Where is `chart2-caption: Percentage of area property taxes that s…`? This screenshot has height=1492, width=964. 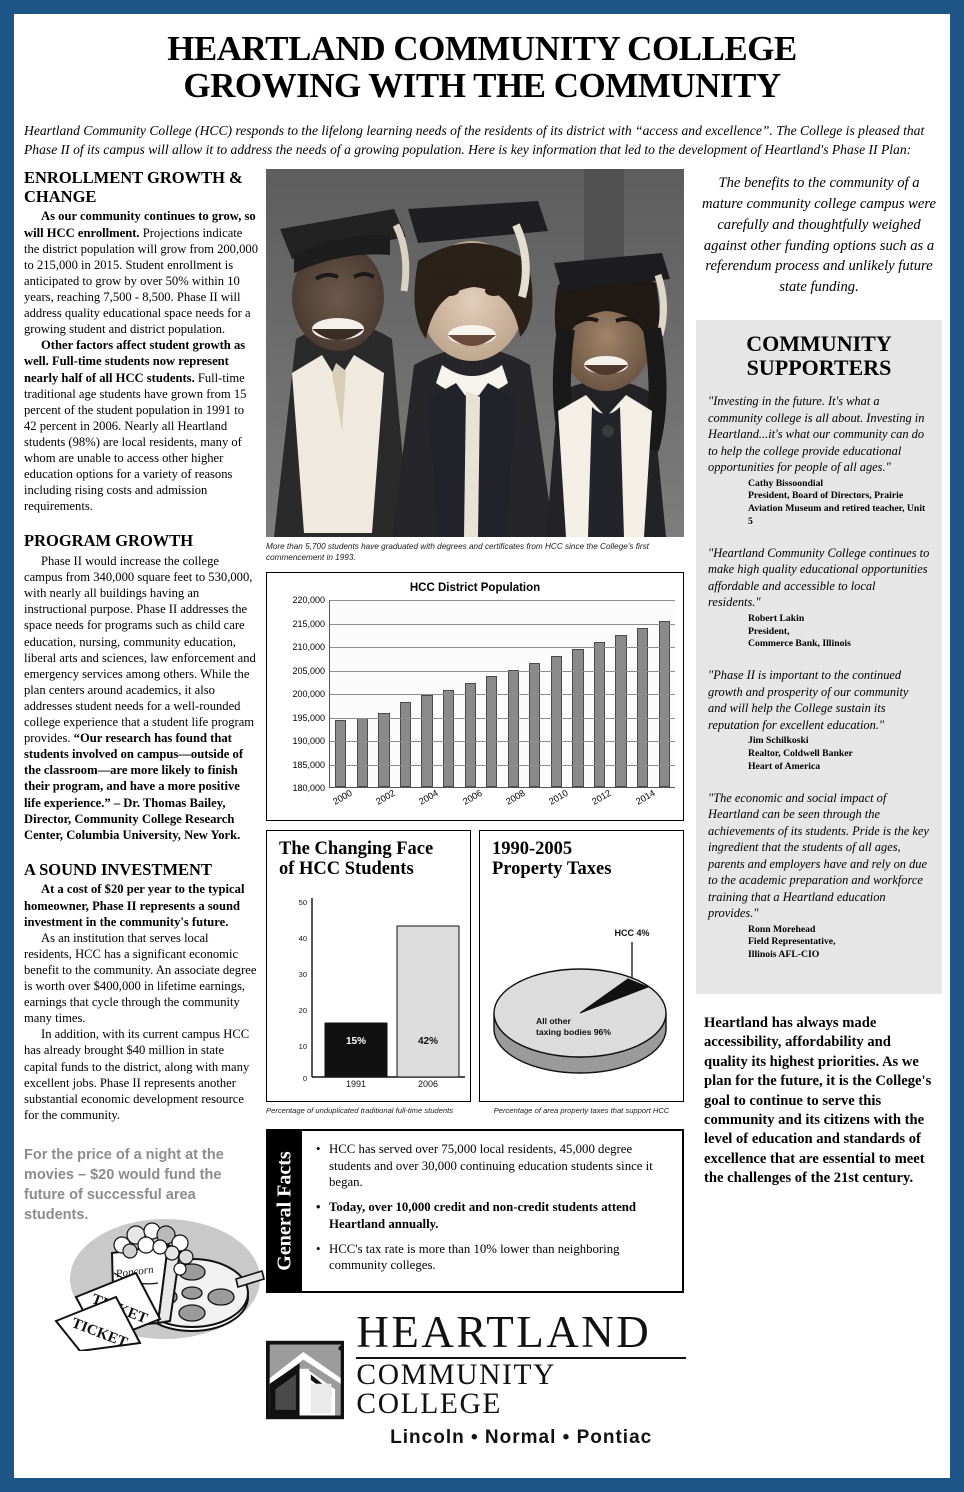 chart2-caption: Percentage of area property taxes that s… is located at coordinates (581, 1111).